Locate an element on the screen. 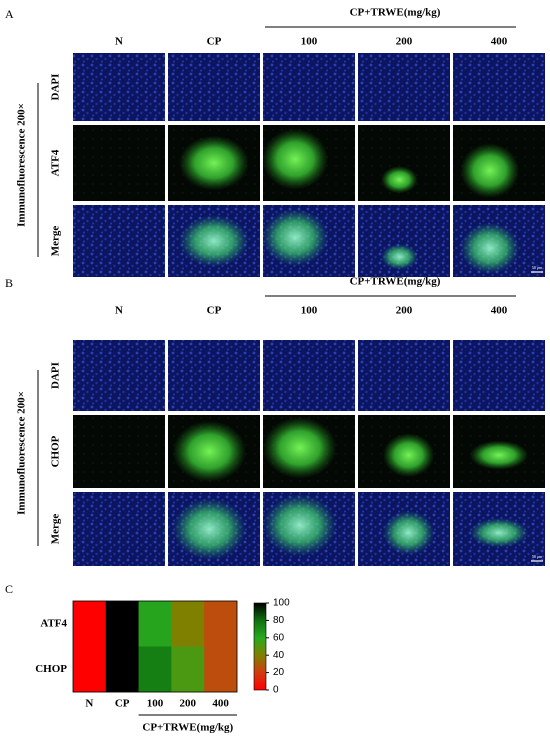 The image size is (550, 737). colorbar-tick-label: 100 is located at coordinates (281, 603).